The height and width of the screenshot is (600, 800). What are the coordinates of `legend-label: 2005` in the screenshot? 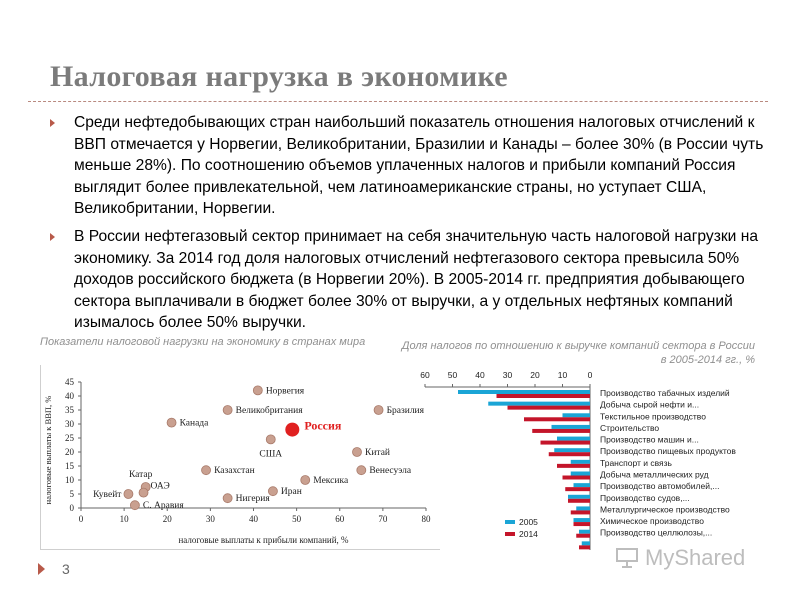 It's located at (528, 522).